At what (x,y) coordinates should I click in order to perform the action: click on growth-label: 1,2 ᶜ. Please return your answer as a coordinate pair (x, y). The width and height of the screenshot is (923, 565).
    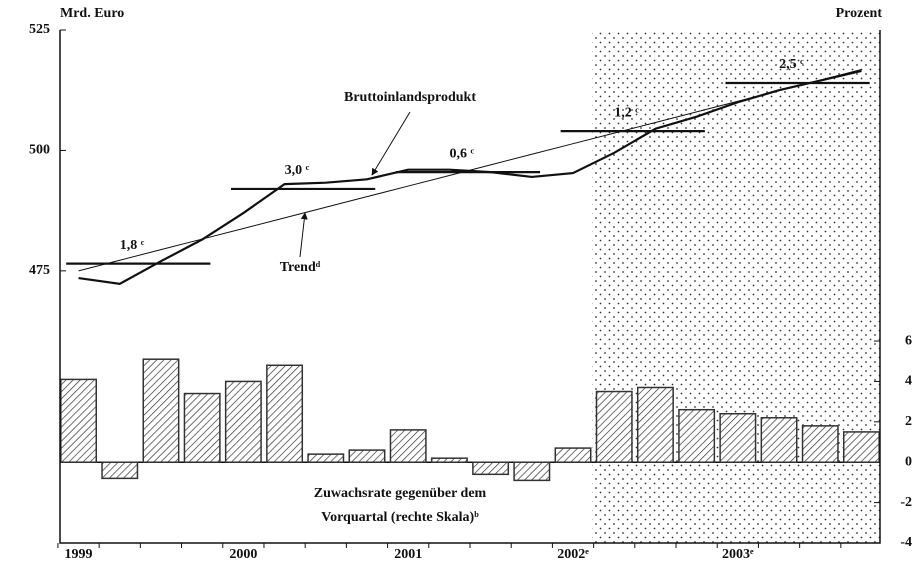
    Looking at the image, I should click on (626, 112).